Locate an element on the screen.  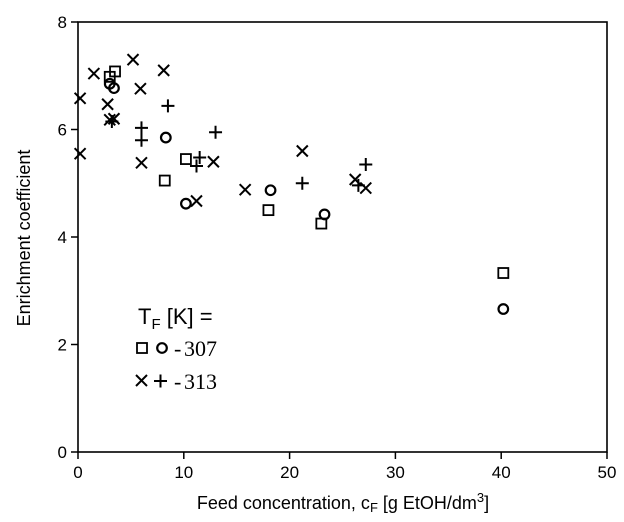
legend-entry-313: - 313 is located at coordinates (176, 381).